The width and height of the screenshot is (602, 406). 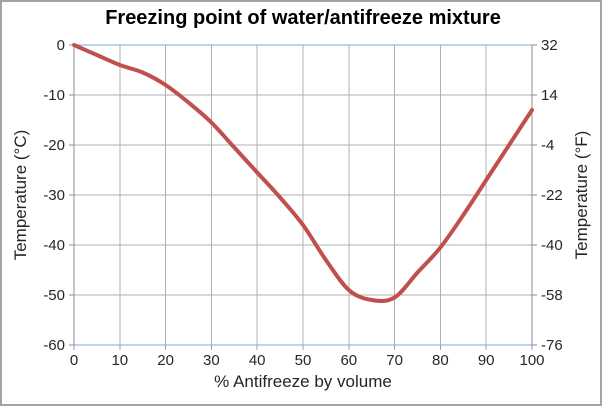 What do you see at coordinates (552, 345) in the screenshot?
I see `y-tick-label-fahrenheit: -76` at bounding box center [552, 345].